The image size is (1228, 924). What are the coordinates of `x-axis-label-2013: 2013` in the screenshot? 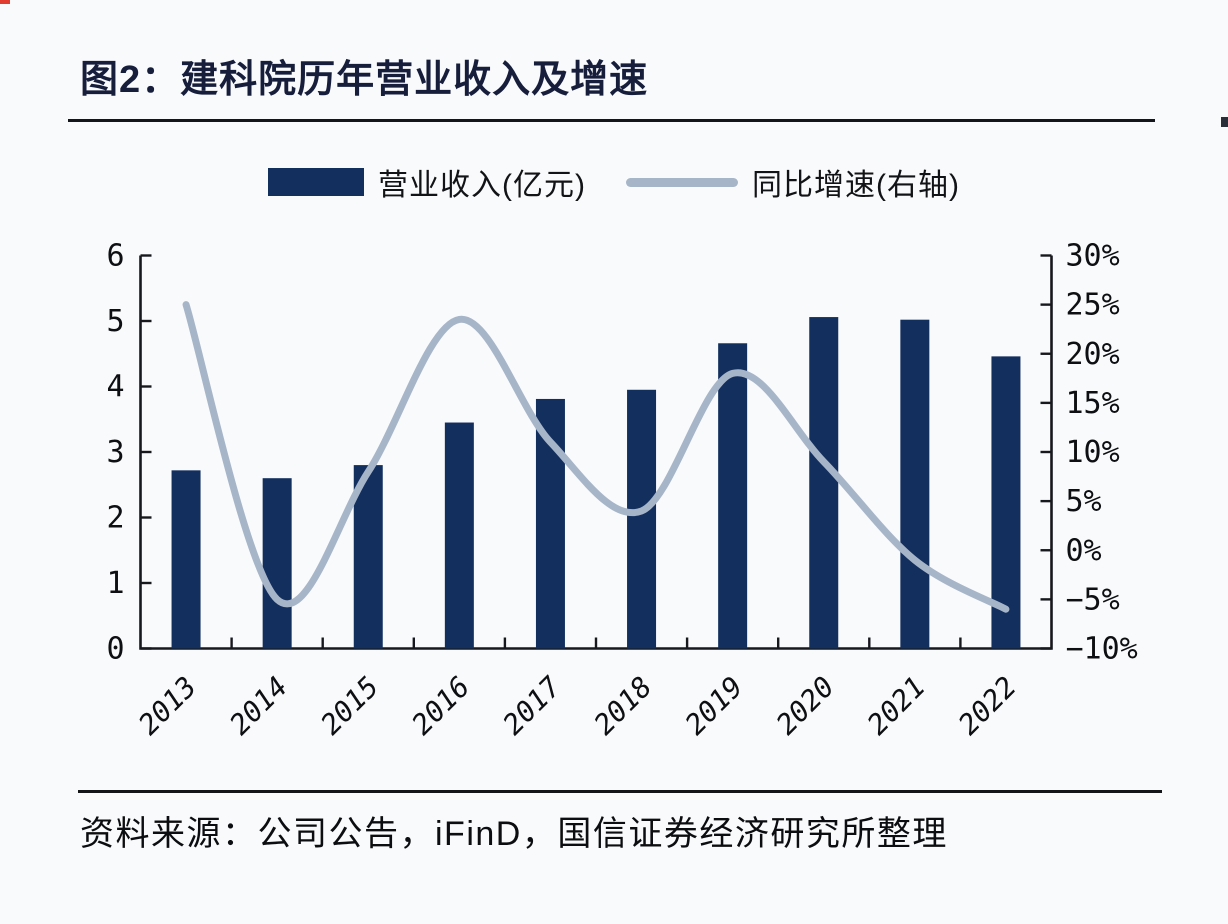 It's located at (167, 705).